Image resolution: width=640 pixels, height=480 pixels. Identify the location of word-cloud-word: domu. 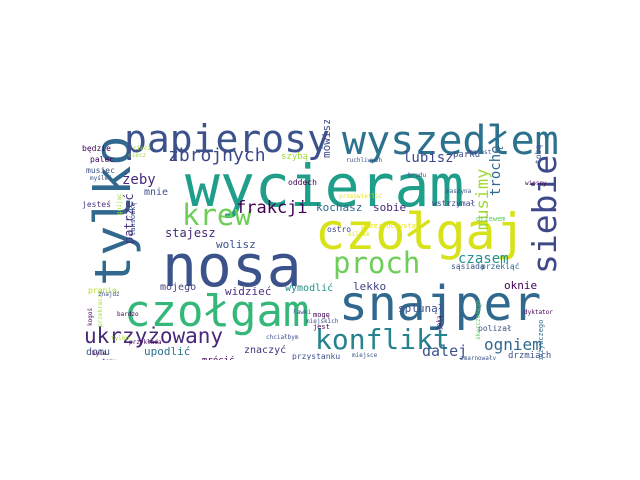
(98, 352).